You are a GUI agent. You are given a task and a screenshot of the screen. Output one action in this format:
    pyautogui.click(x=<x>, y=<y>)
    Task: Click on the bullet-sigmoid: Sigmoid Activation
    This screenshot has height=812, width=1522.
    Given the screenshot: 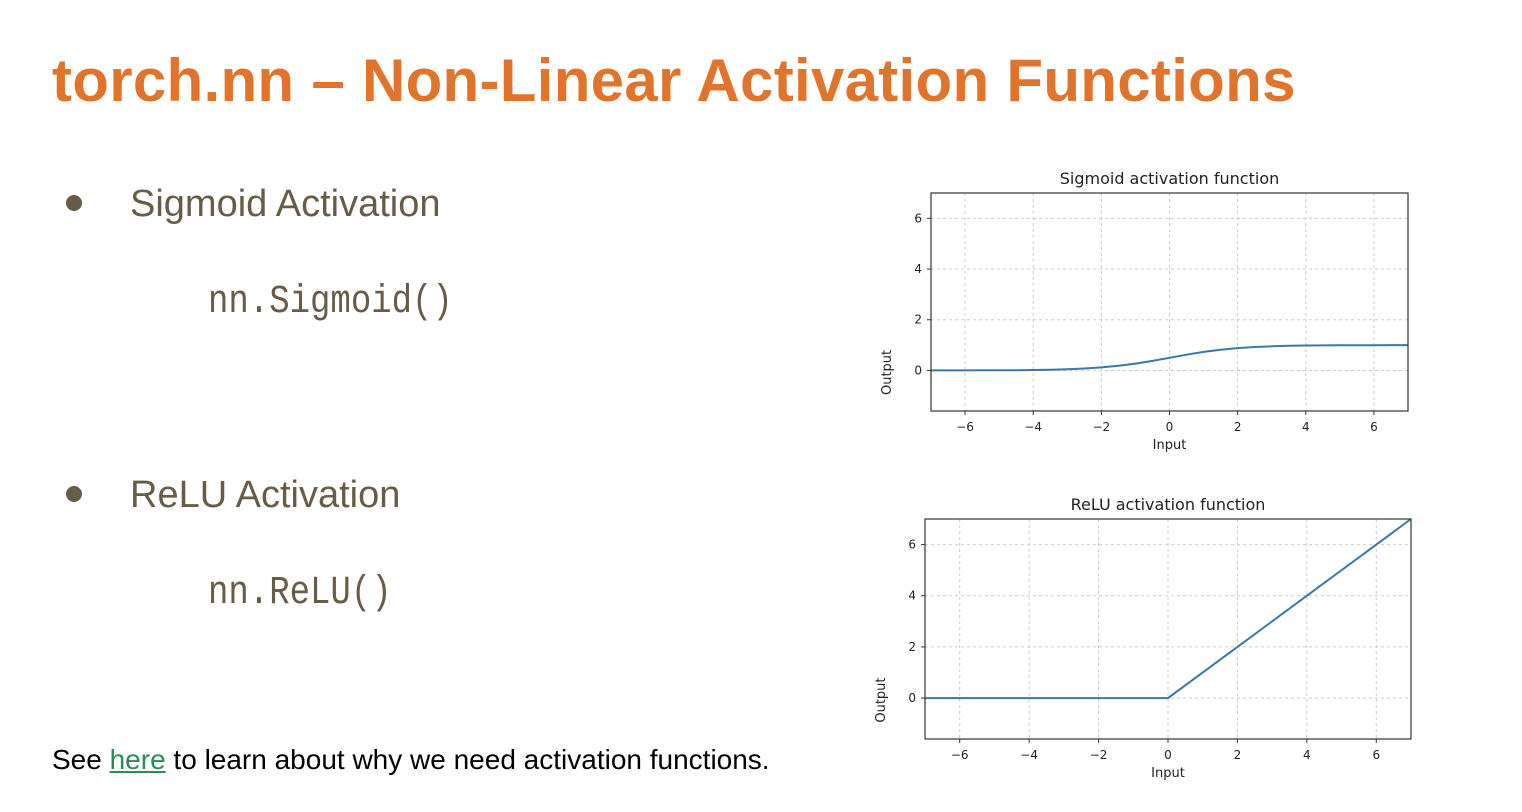 What is the action you would take?
    pyautogui.click(x=253, y=204)
    